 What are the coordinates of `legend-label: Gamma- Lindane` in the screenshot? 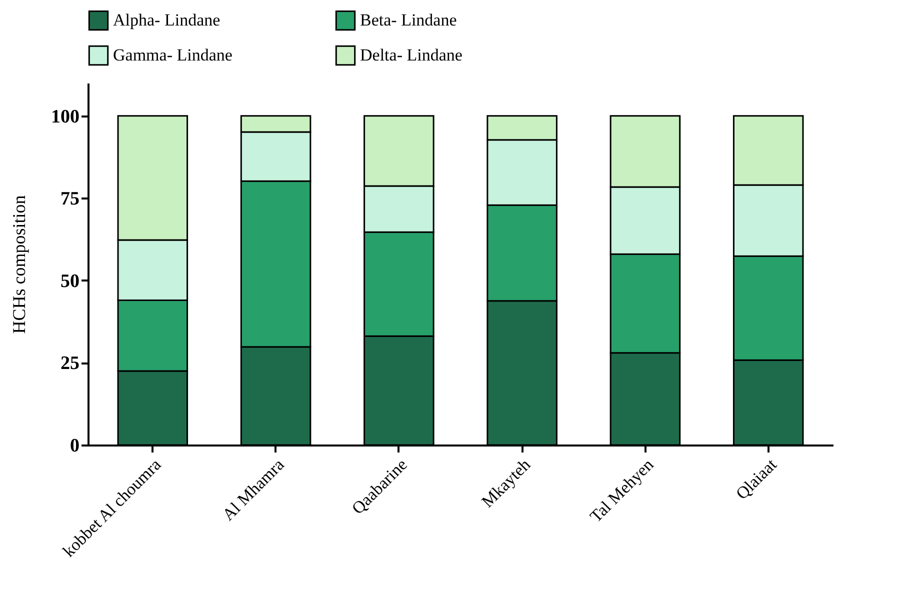 It's located at (172, 55).